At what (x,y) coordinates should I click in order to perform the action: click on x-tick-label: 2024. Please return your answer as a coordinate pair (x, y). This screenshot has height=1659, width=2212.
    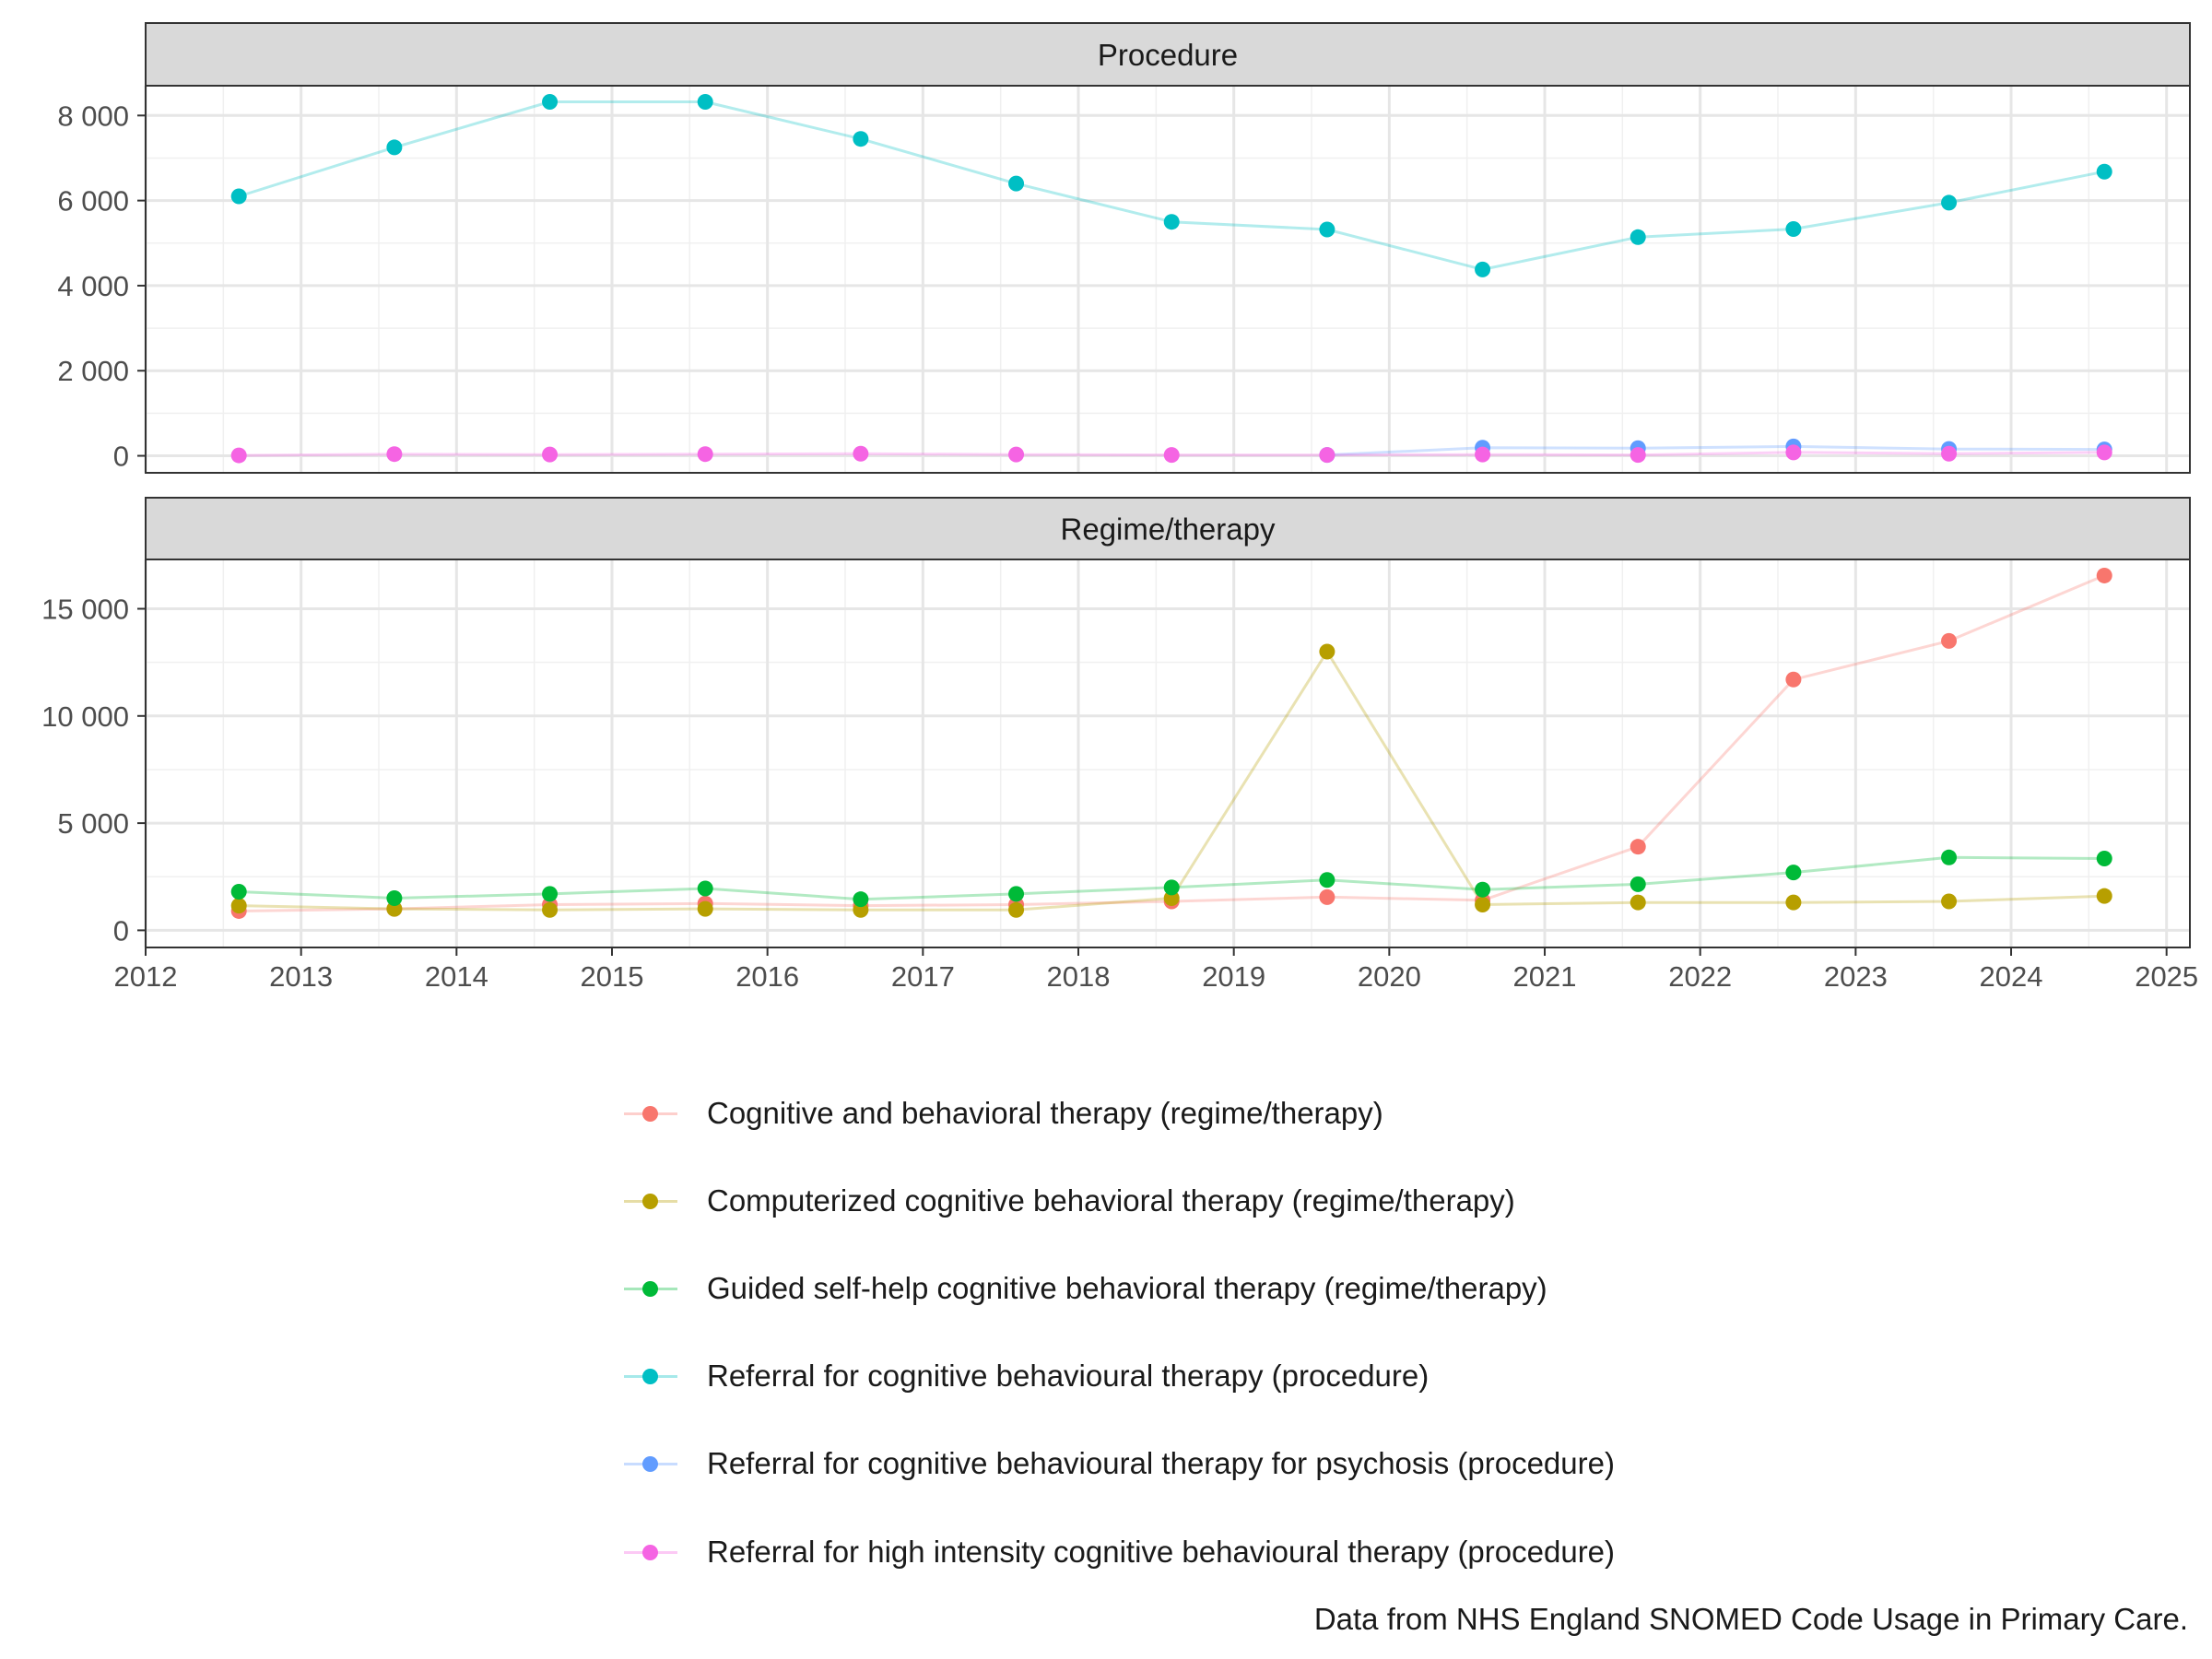
    Looking at the image, I should click on (2011, 976).